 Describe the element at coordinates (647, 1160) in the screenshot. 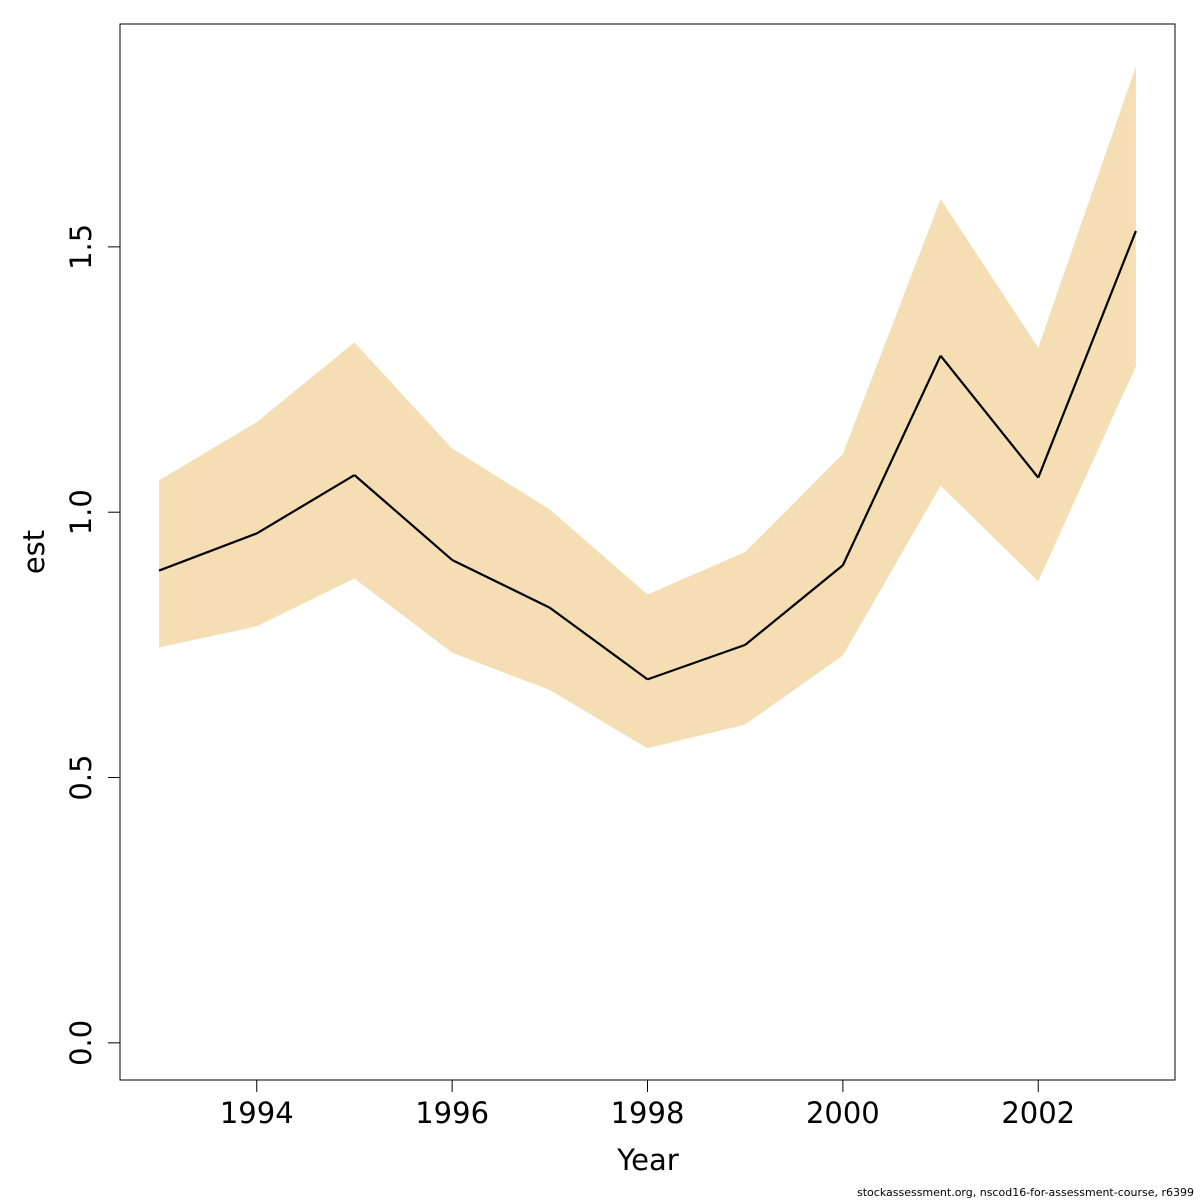

I see `x-axis-title: Year` at that location.